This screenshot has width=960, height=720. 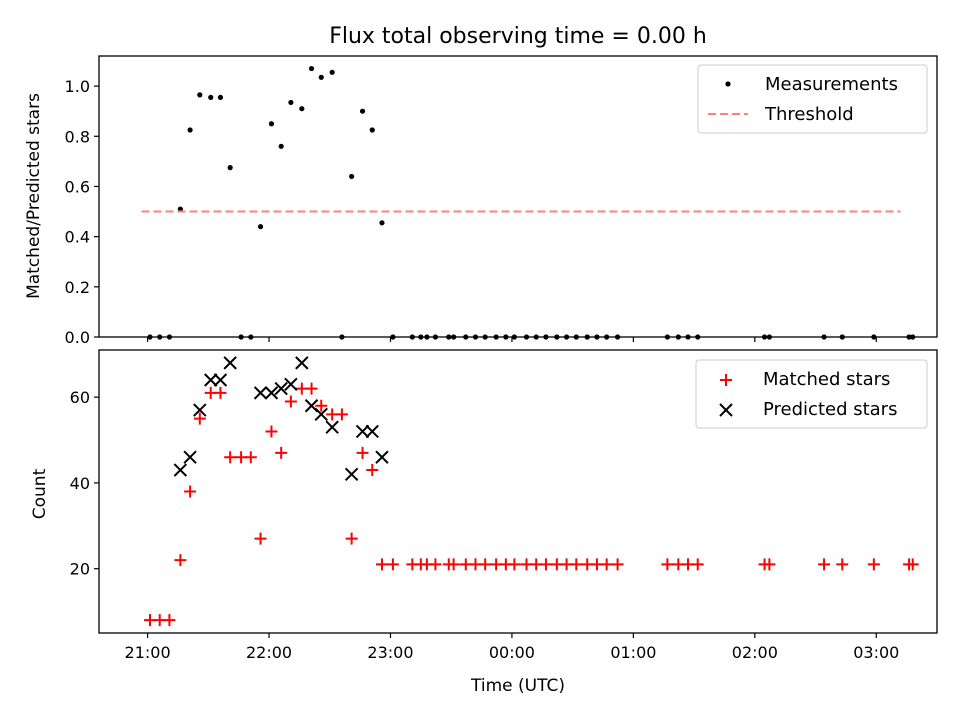 I want to click on legend-measurements-label: Measurements, so click(x=831, y=84).